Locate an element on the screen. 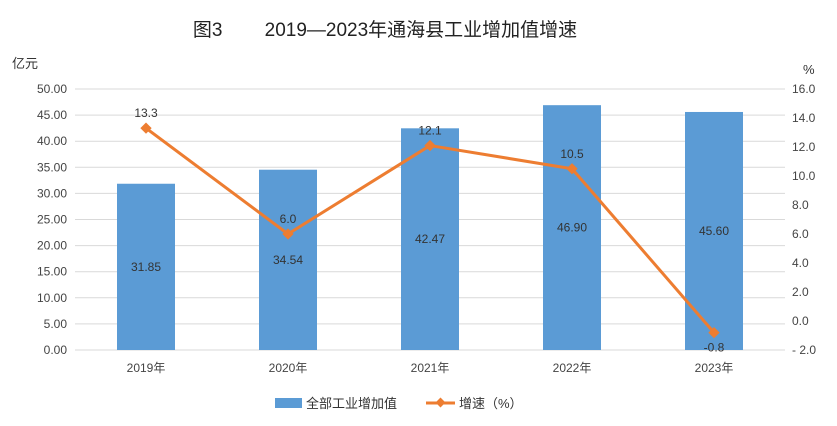  legend-swatch-marker is located at coordinates (440, 402).